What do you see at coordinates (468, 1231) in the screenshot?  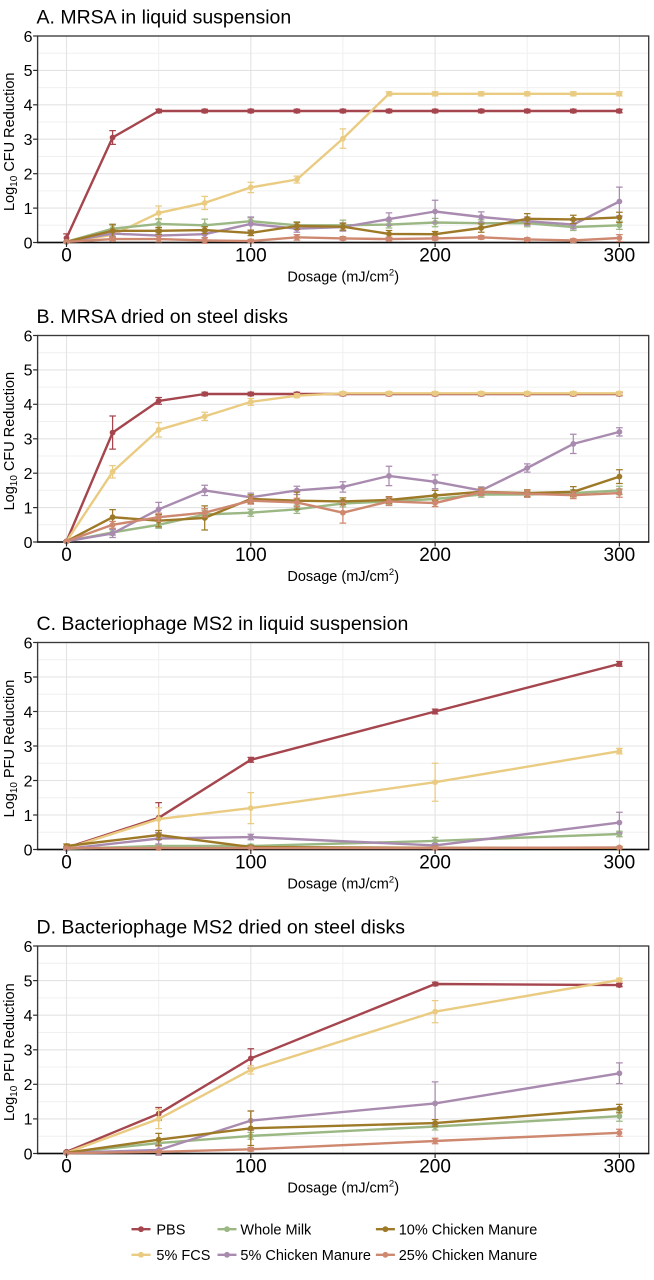 I see `svg-text: 10% Chicken Manure` at bounding box center [468, 1231].